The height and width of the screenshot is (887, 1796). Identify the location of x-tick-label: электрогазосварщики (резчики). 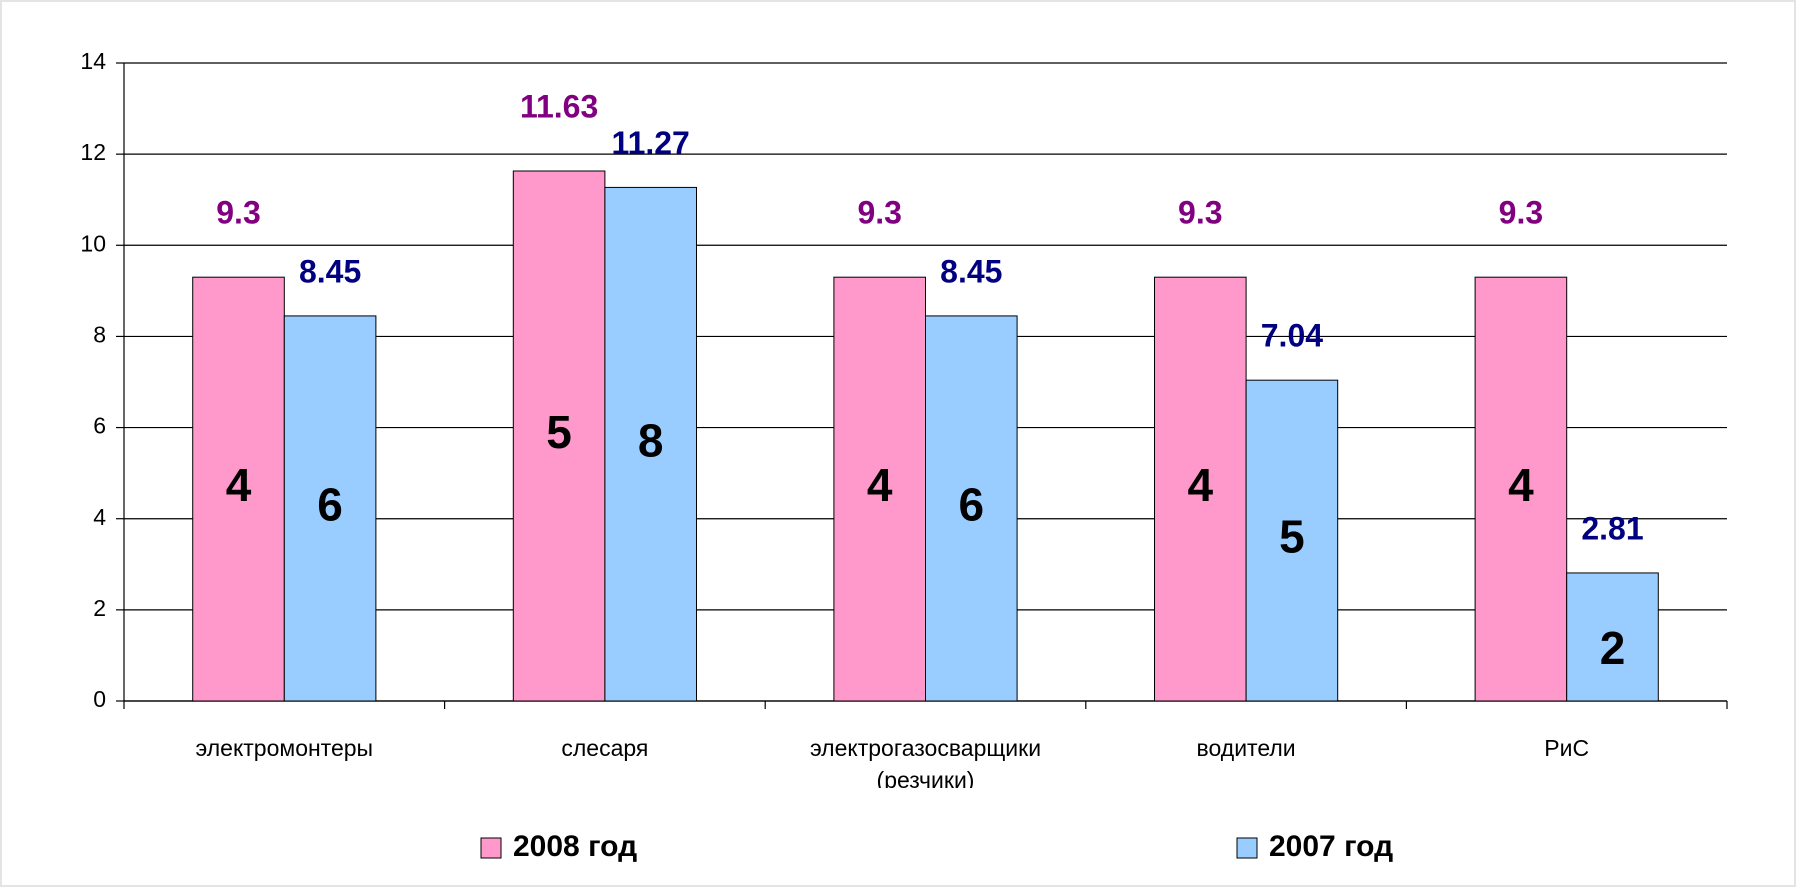
(925, 764).